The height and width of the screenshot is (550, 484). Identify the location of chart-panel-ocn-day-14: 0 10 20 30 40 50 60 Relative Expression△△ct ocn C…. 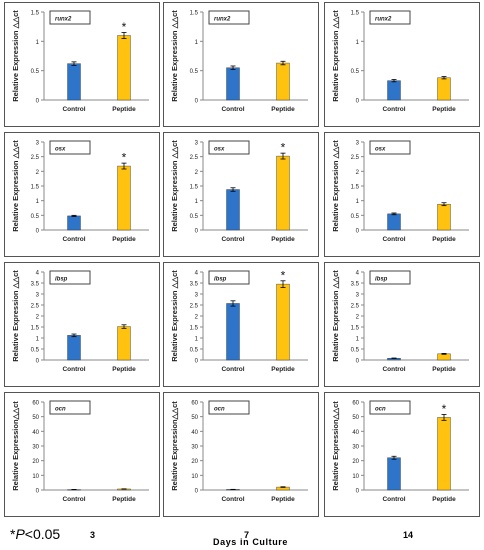
(402, 454).